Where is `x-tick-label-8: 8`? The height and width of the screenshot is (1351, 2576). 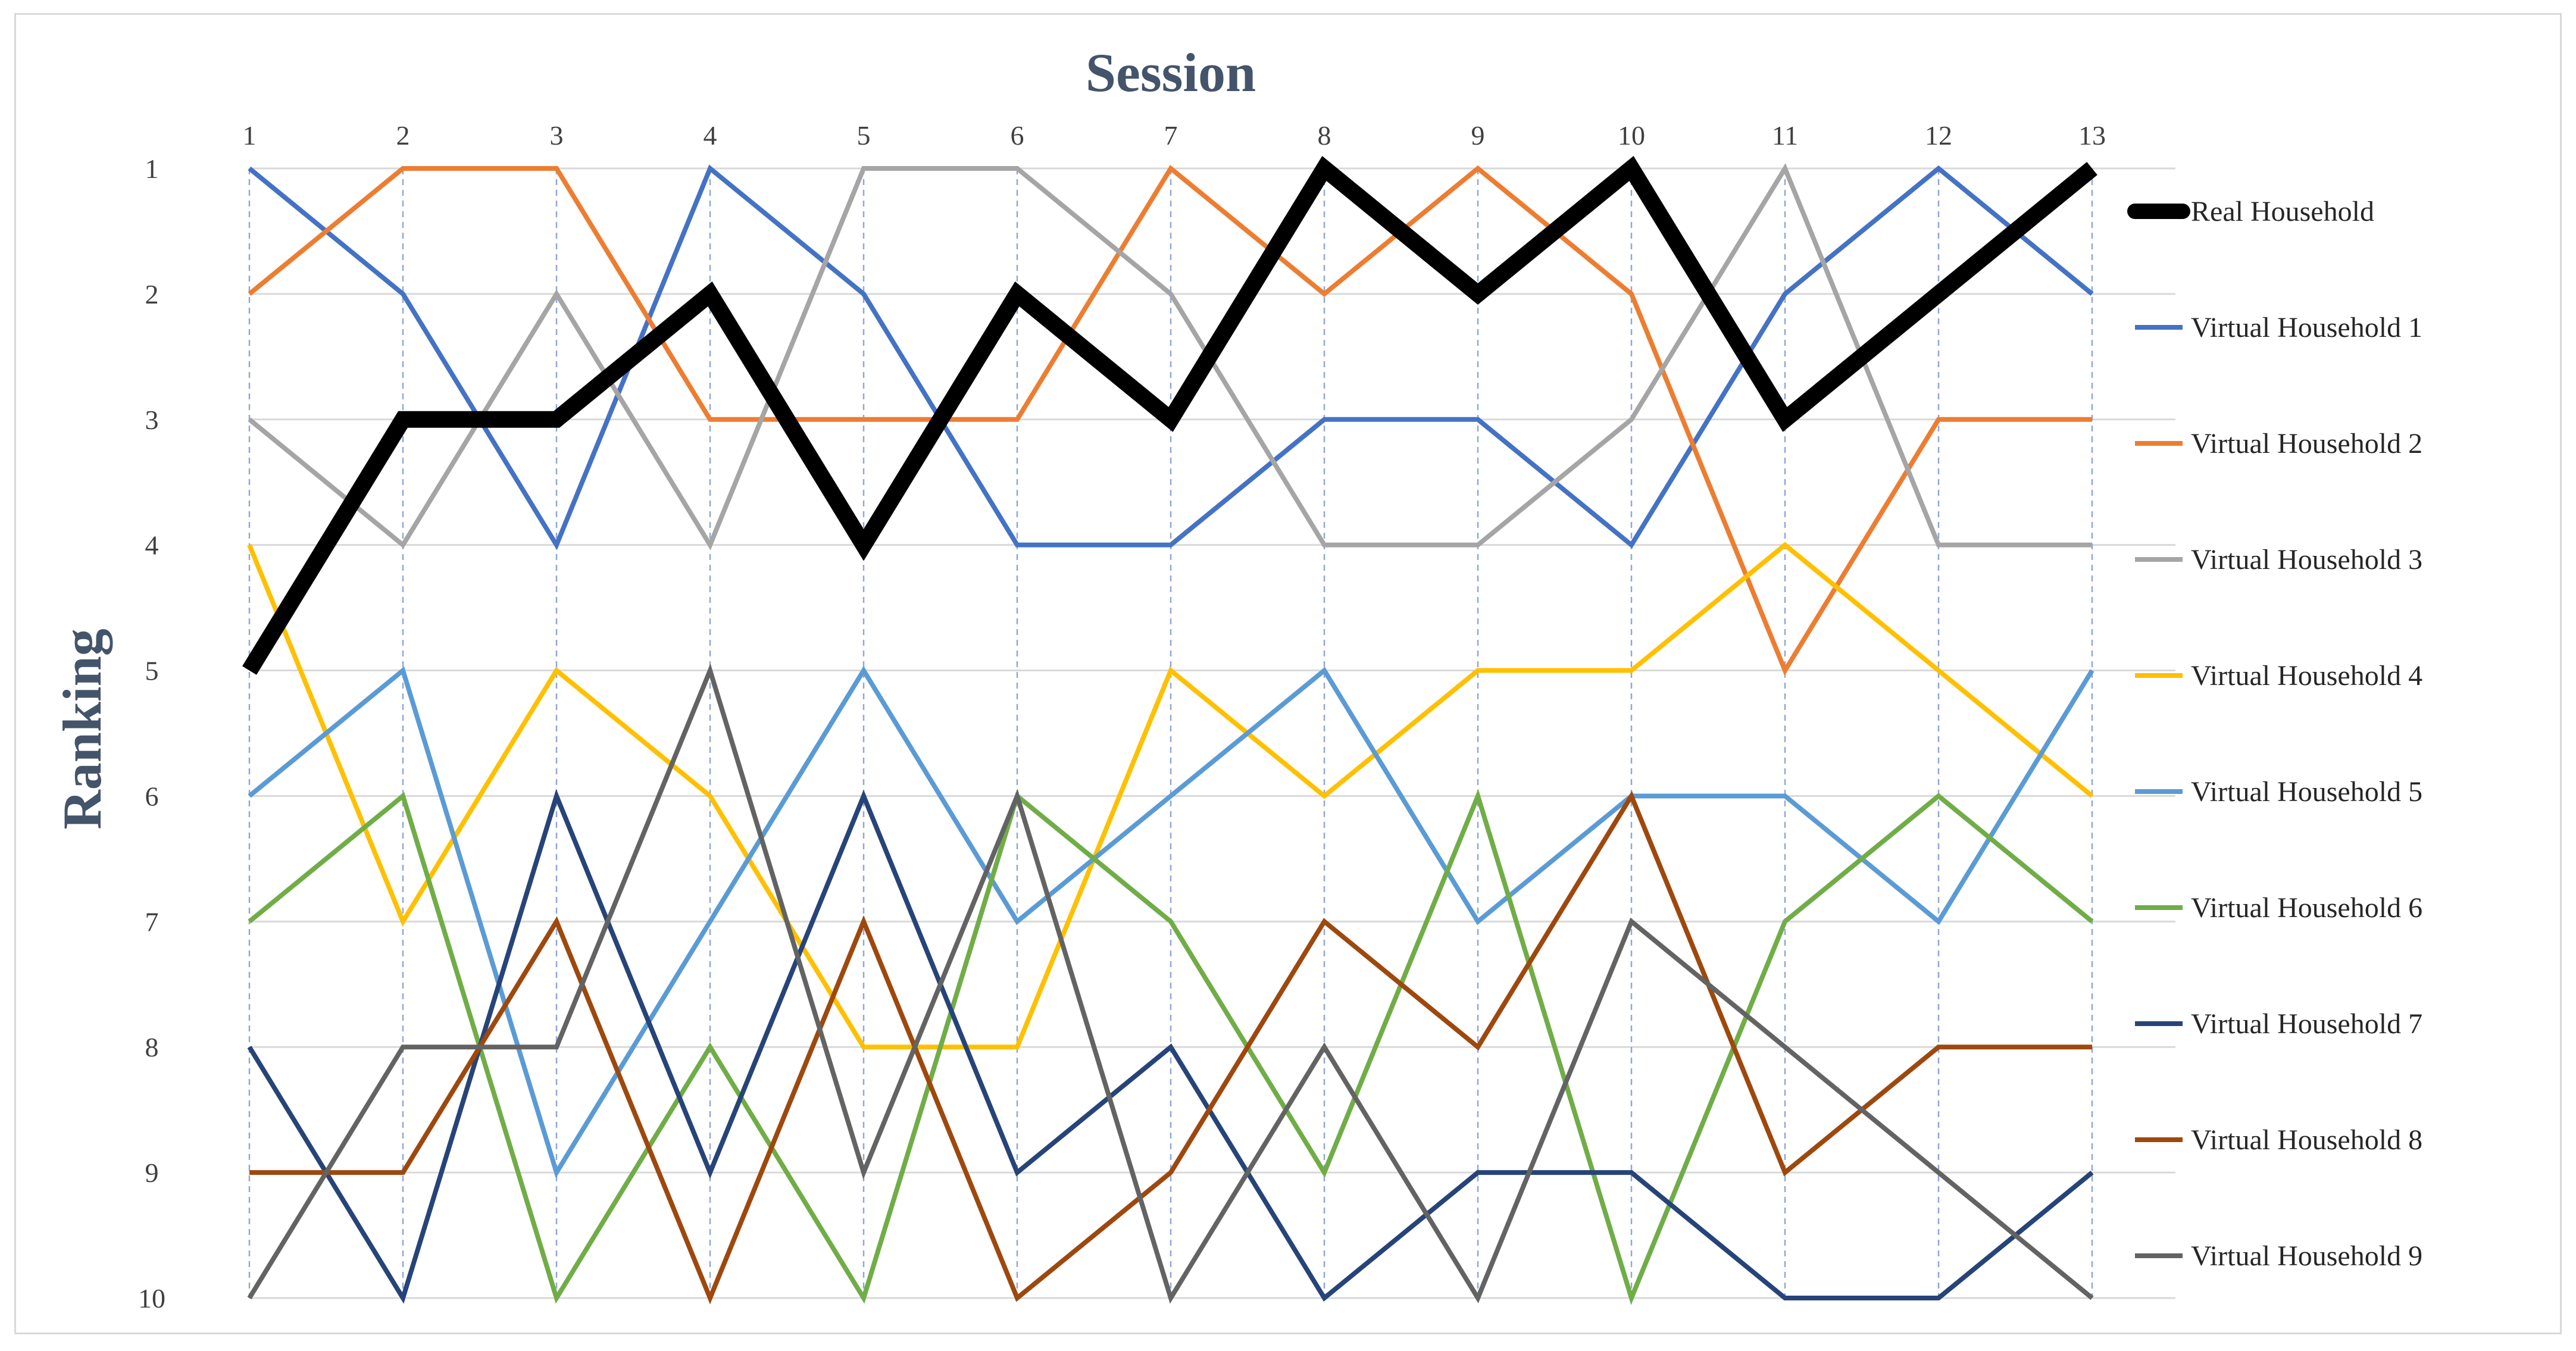
x-tick-label-8: 8 is located at coordinates (1324, 135).